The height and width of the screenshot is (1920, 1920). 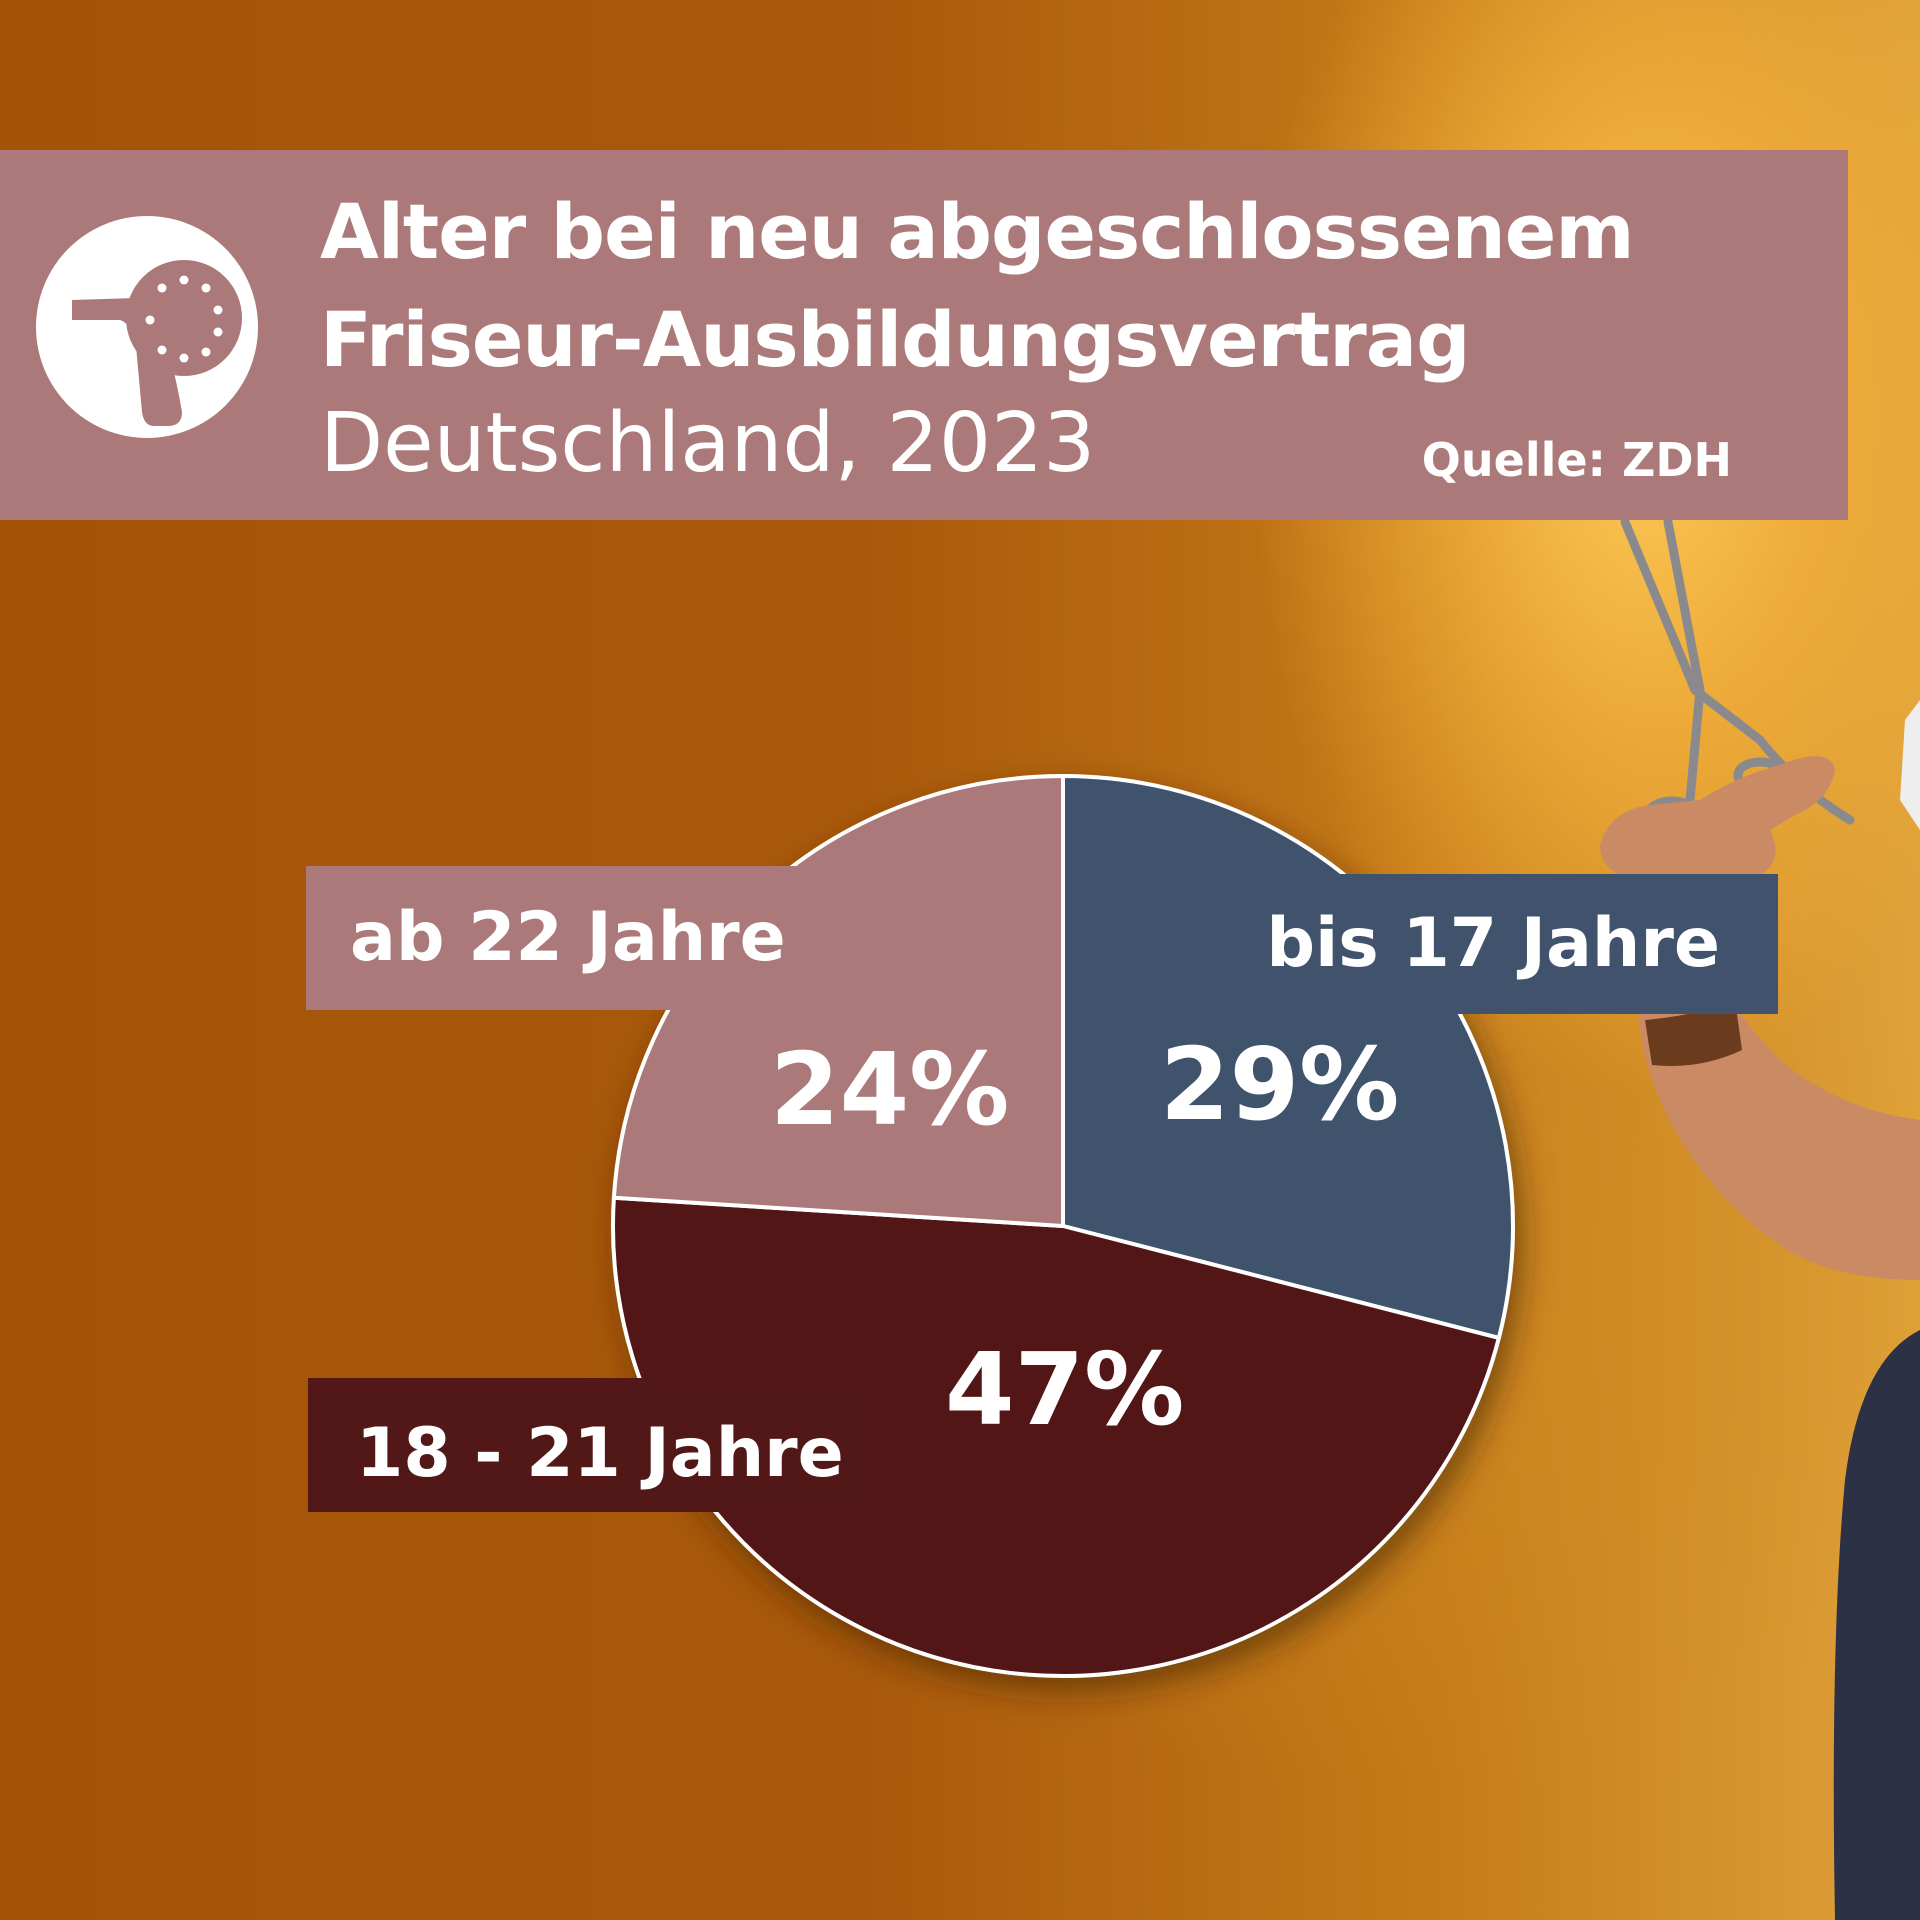 I want to click on legend-label-bis-17: bis 17 Jahre, so click(x=1513, y=944).